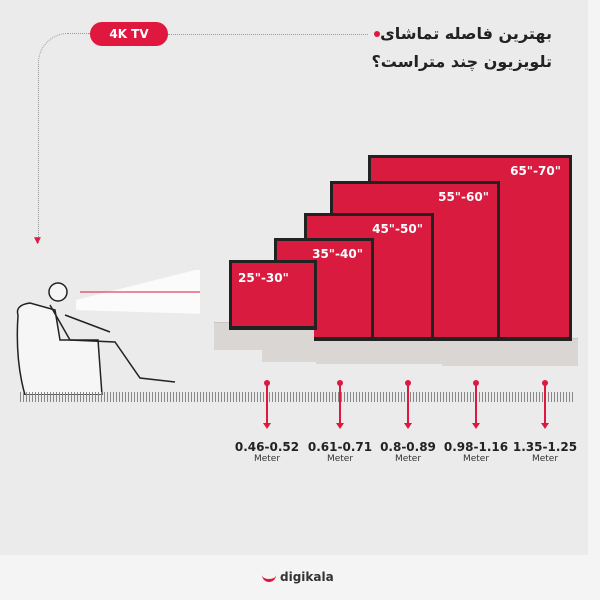 Image resolution: width=600 pixels, height=600 pixels. What do you see at coordinates (273, 295) in the screenshot?
I see `tv-25-30: 25"-30"` at bounding box center [273, 295].